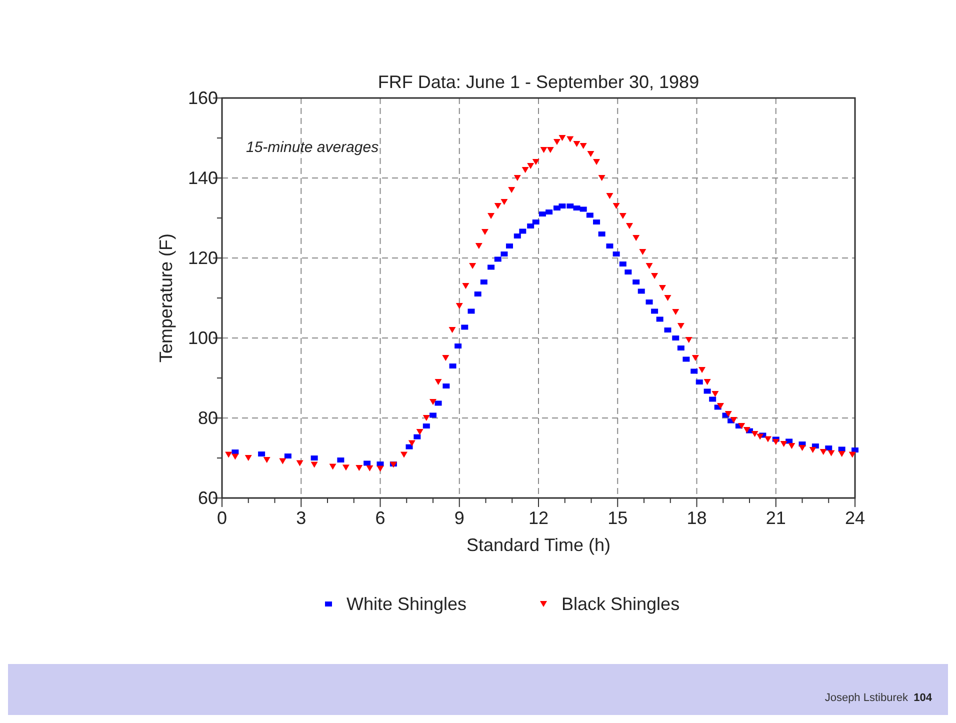  Describe the element at coordinates (866, 698) in the screenshot. I see `text: Joseph Lstiburek` at that location.